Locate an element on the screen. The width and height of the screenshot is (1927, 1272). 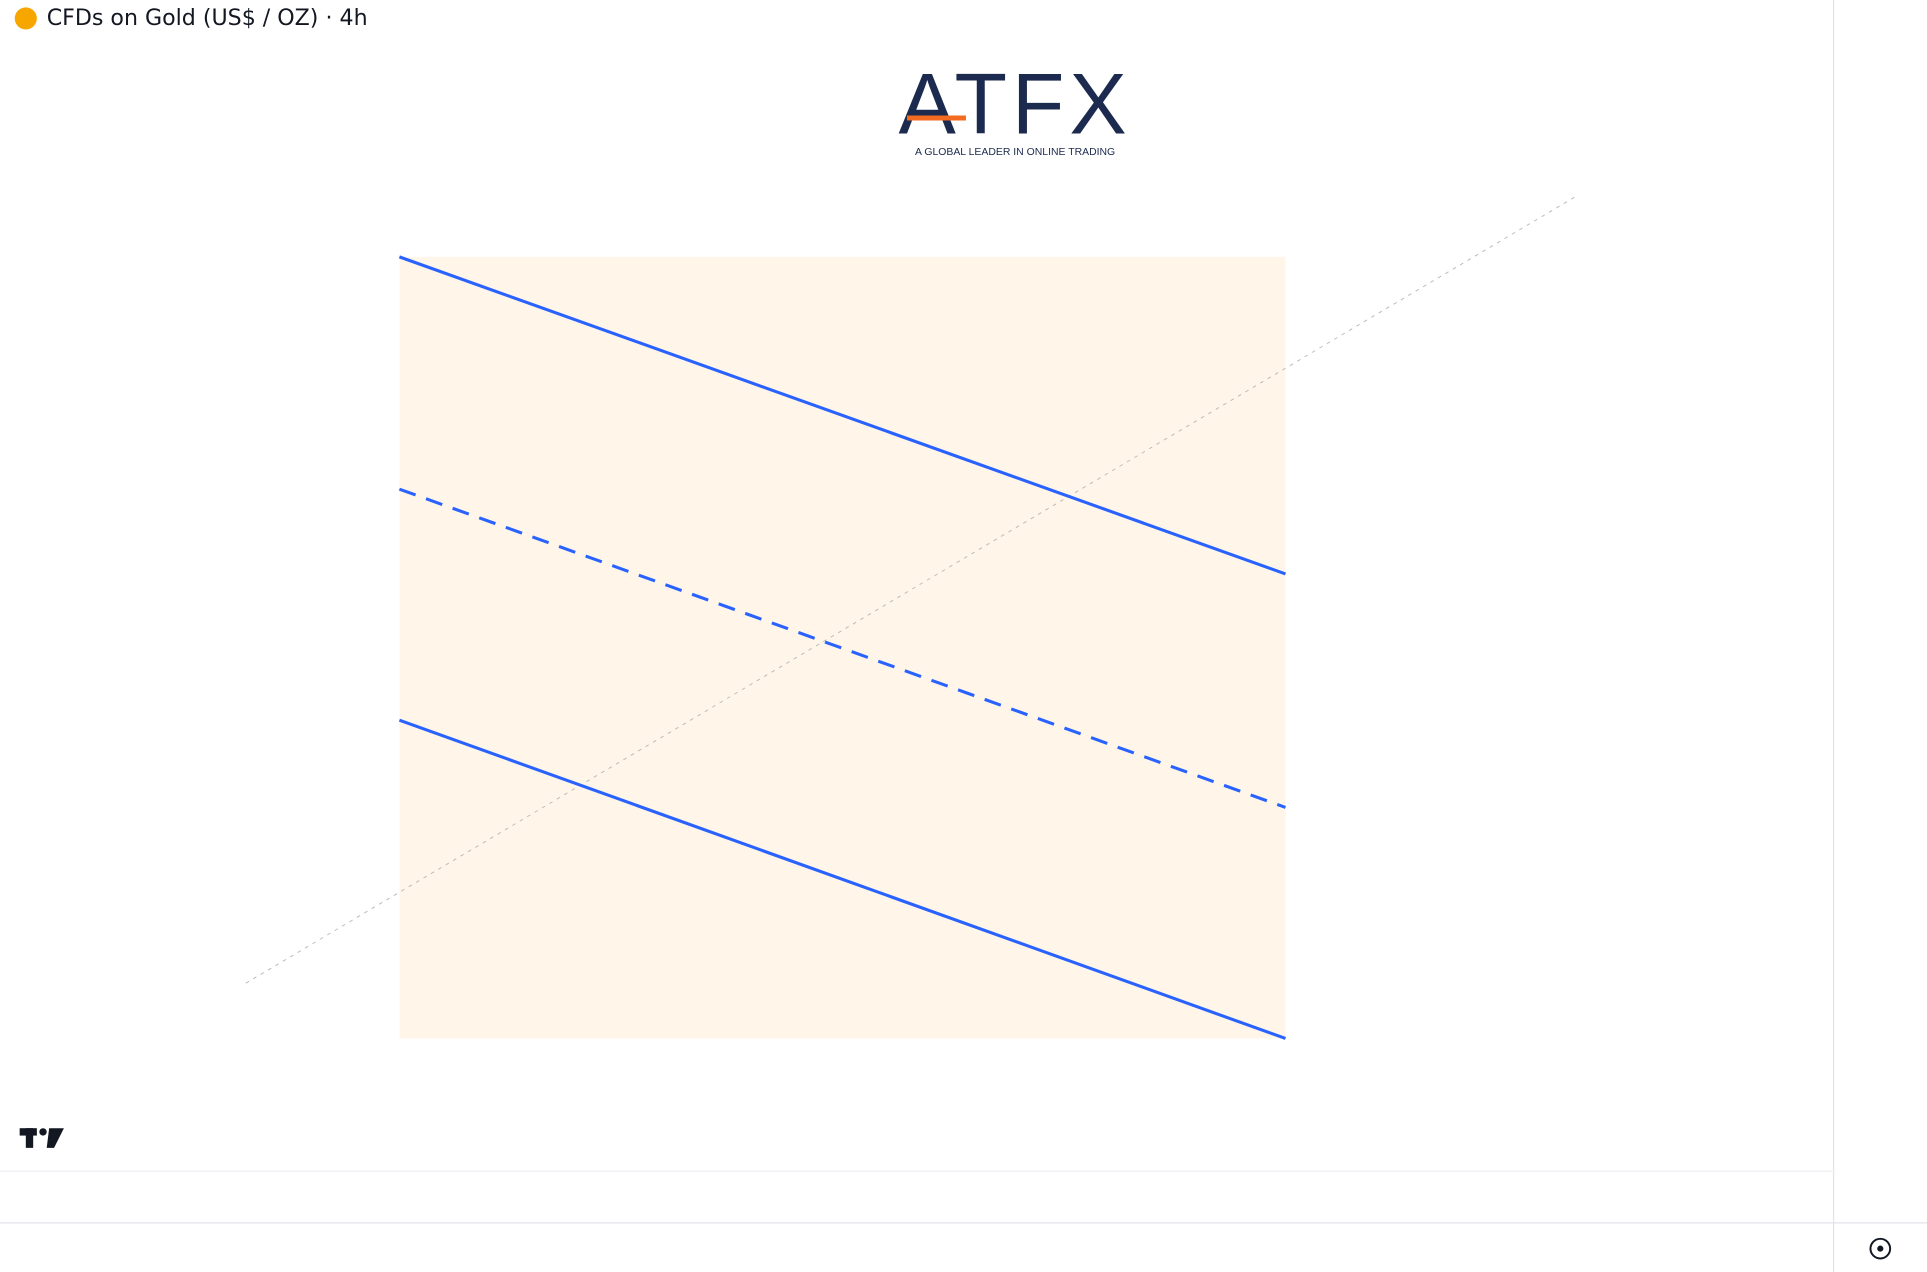
channel-lower is located at coordinates (842, 879).